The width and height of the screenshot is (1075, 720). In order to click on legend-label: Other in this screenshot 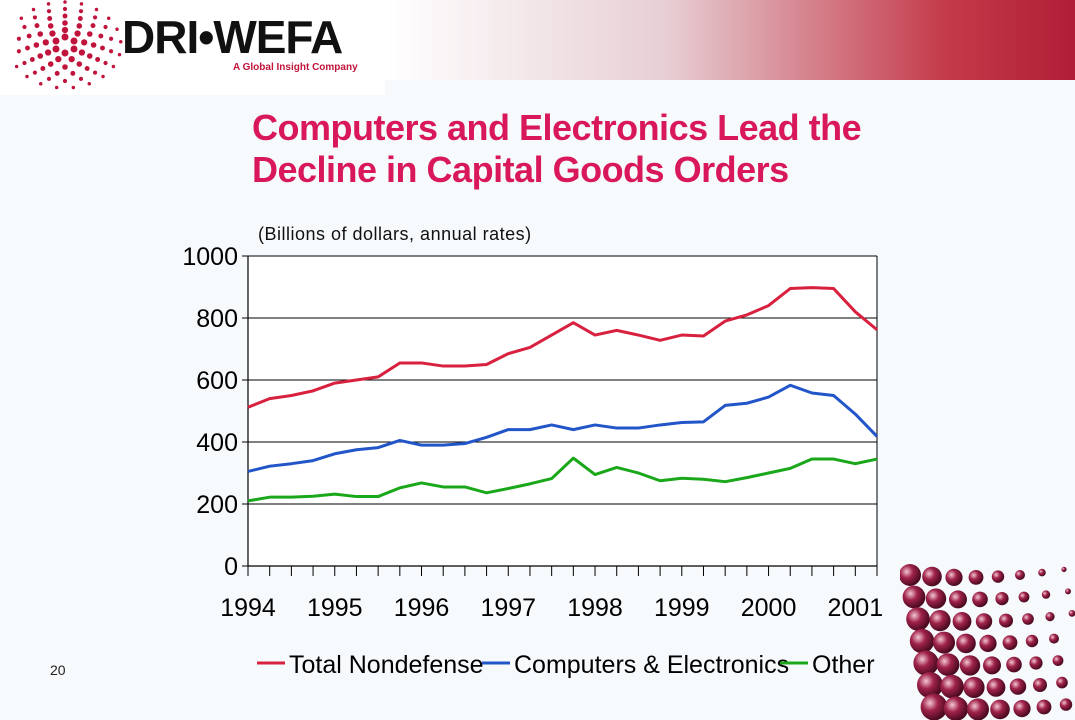, I will do `click(843, 665)`.